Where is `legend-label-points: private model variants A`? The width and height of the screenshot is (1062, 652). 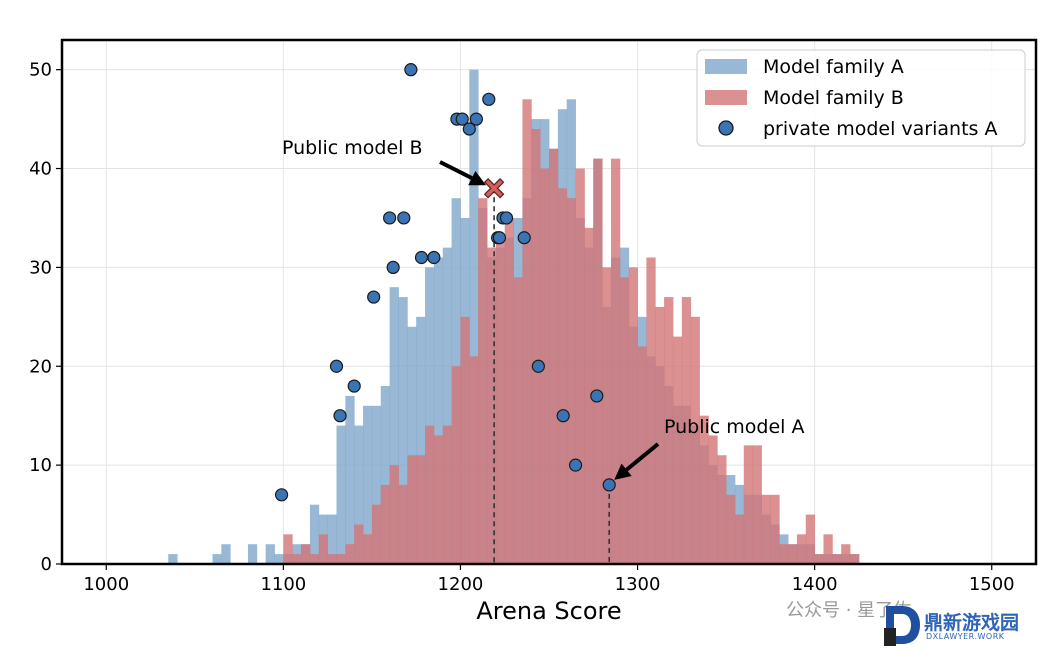
legend-label-points: private model variants A is located at coordinates (880, 129).